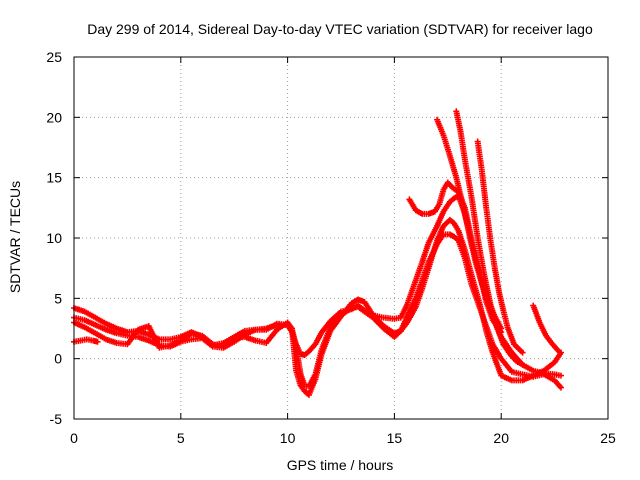 The height and width of the screenshot is (480, 640). Describe the element at coordinates (395, 438) in the screenshot. I see `x-tick-label: 15` at that location.